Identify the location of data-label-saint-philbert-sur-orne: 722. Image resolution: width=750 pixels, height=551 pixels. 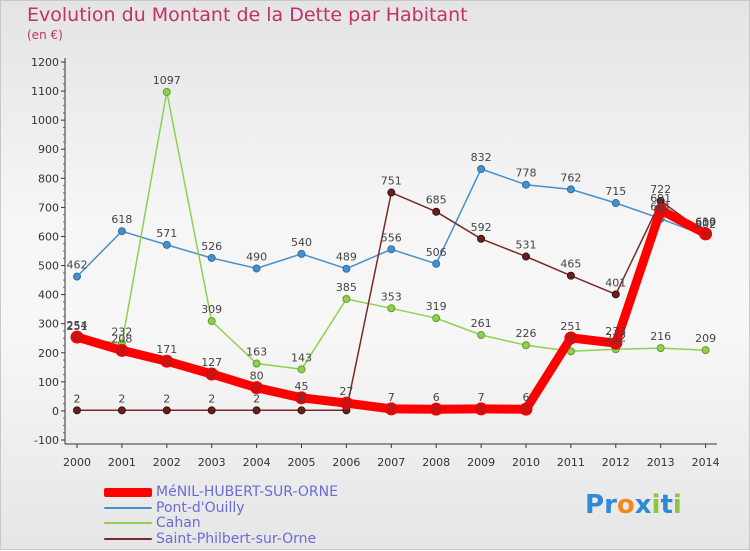
(660, 189).